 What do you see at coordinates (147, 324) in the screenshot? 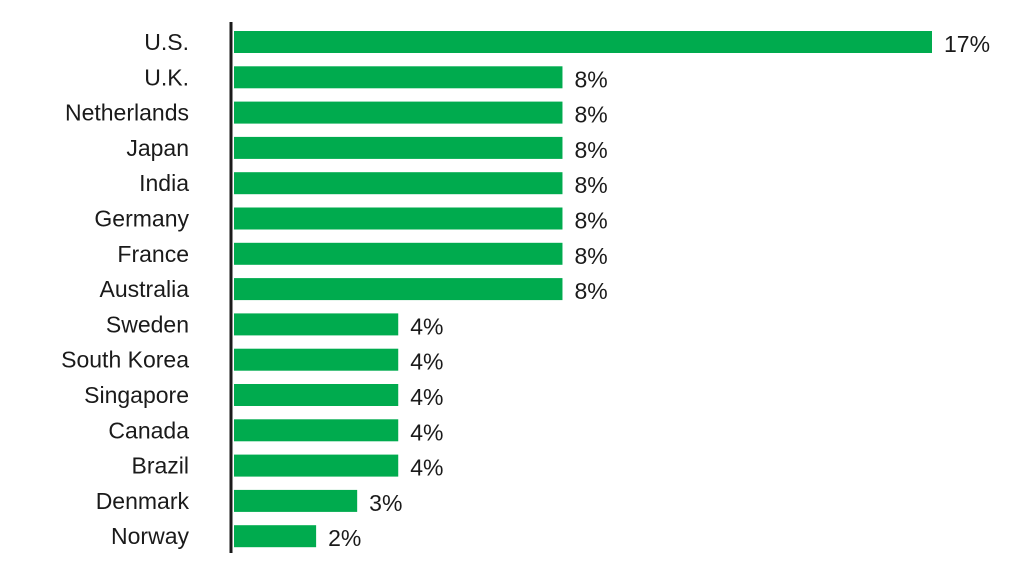
I see `category-label: Sweden` at bounding box center [147, 324].